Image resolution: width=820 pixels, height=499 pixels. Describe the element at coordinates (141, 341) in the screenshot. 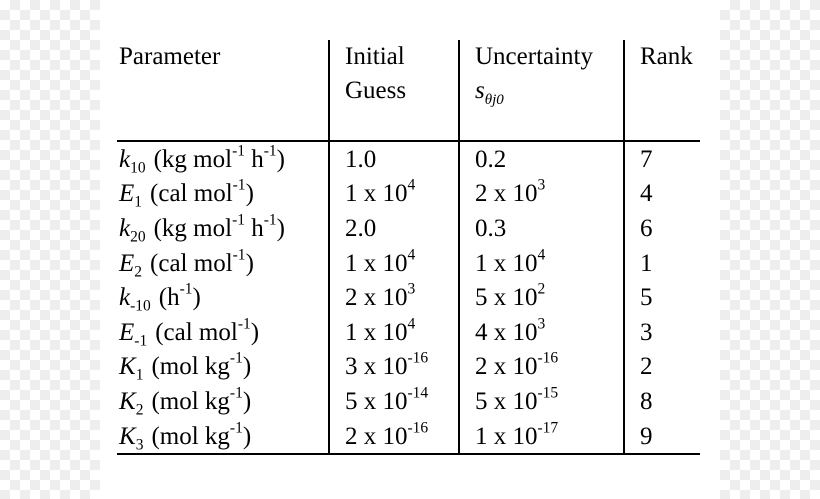

I see `param-subscript: -1` at that location.